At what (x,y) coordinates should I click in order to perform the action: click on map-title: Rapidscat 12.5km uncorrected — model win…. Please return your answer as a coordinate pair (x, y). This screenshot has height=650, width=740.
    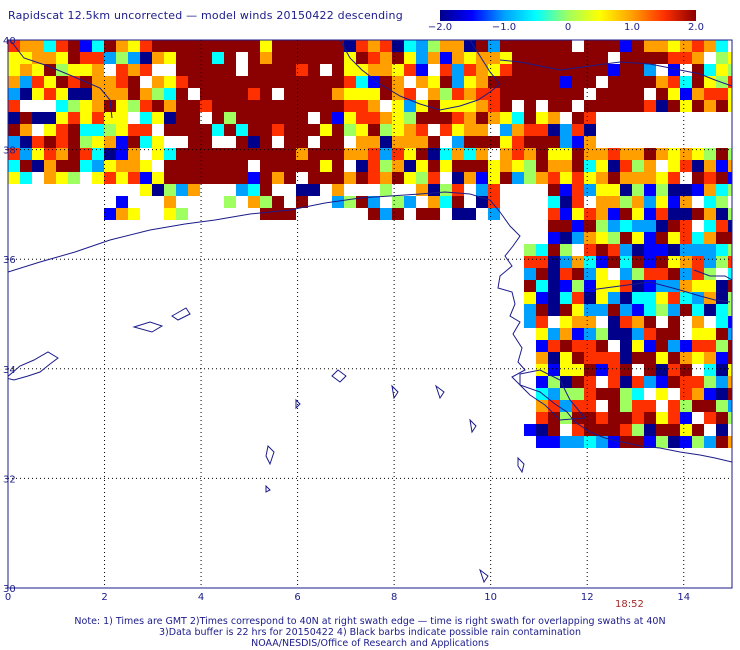
    Looking at the image, I should click on (205, 15).